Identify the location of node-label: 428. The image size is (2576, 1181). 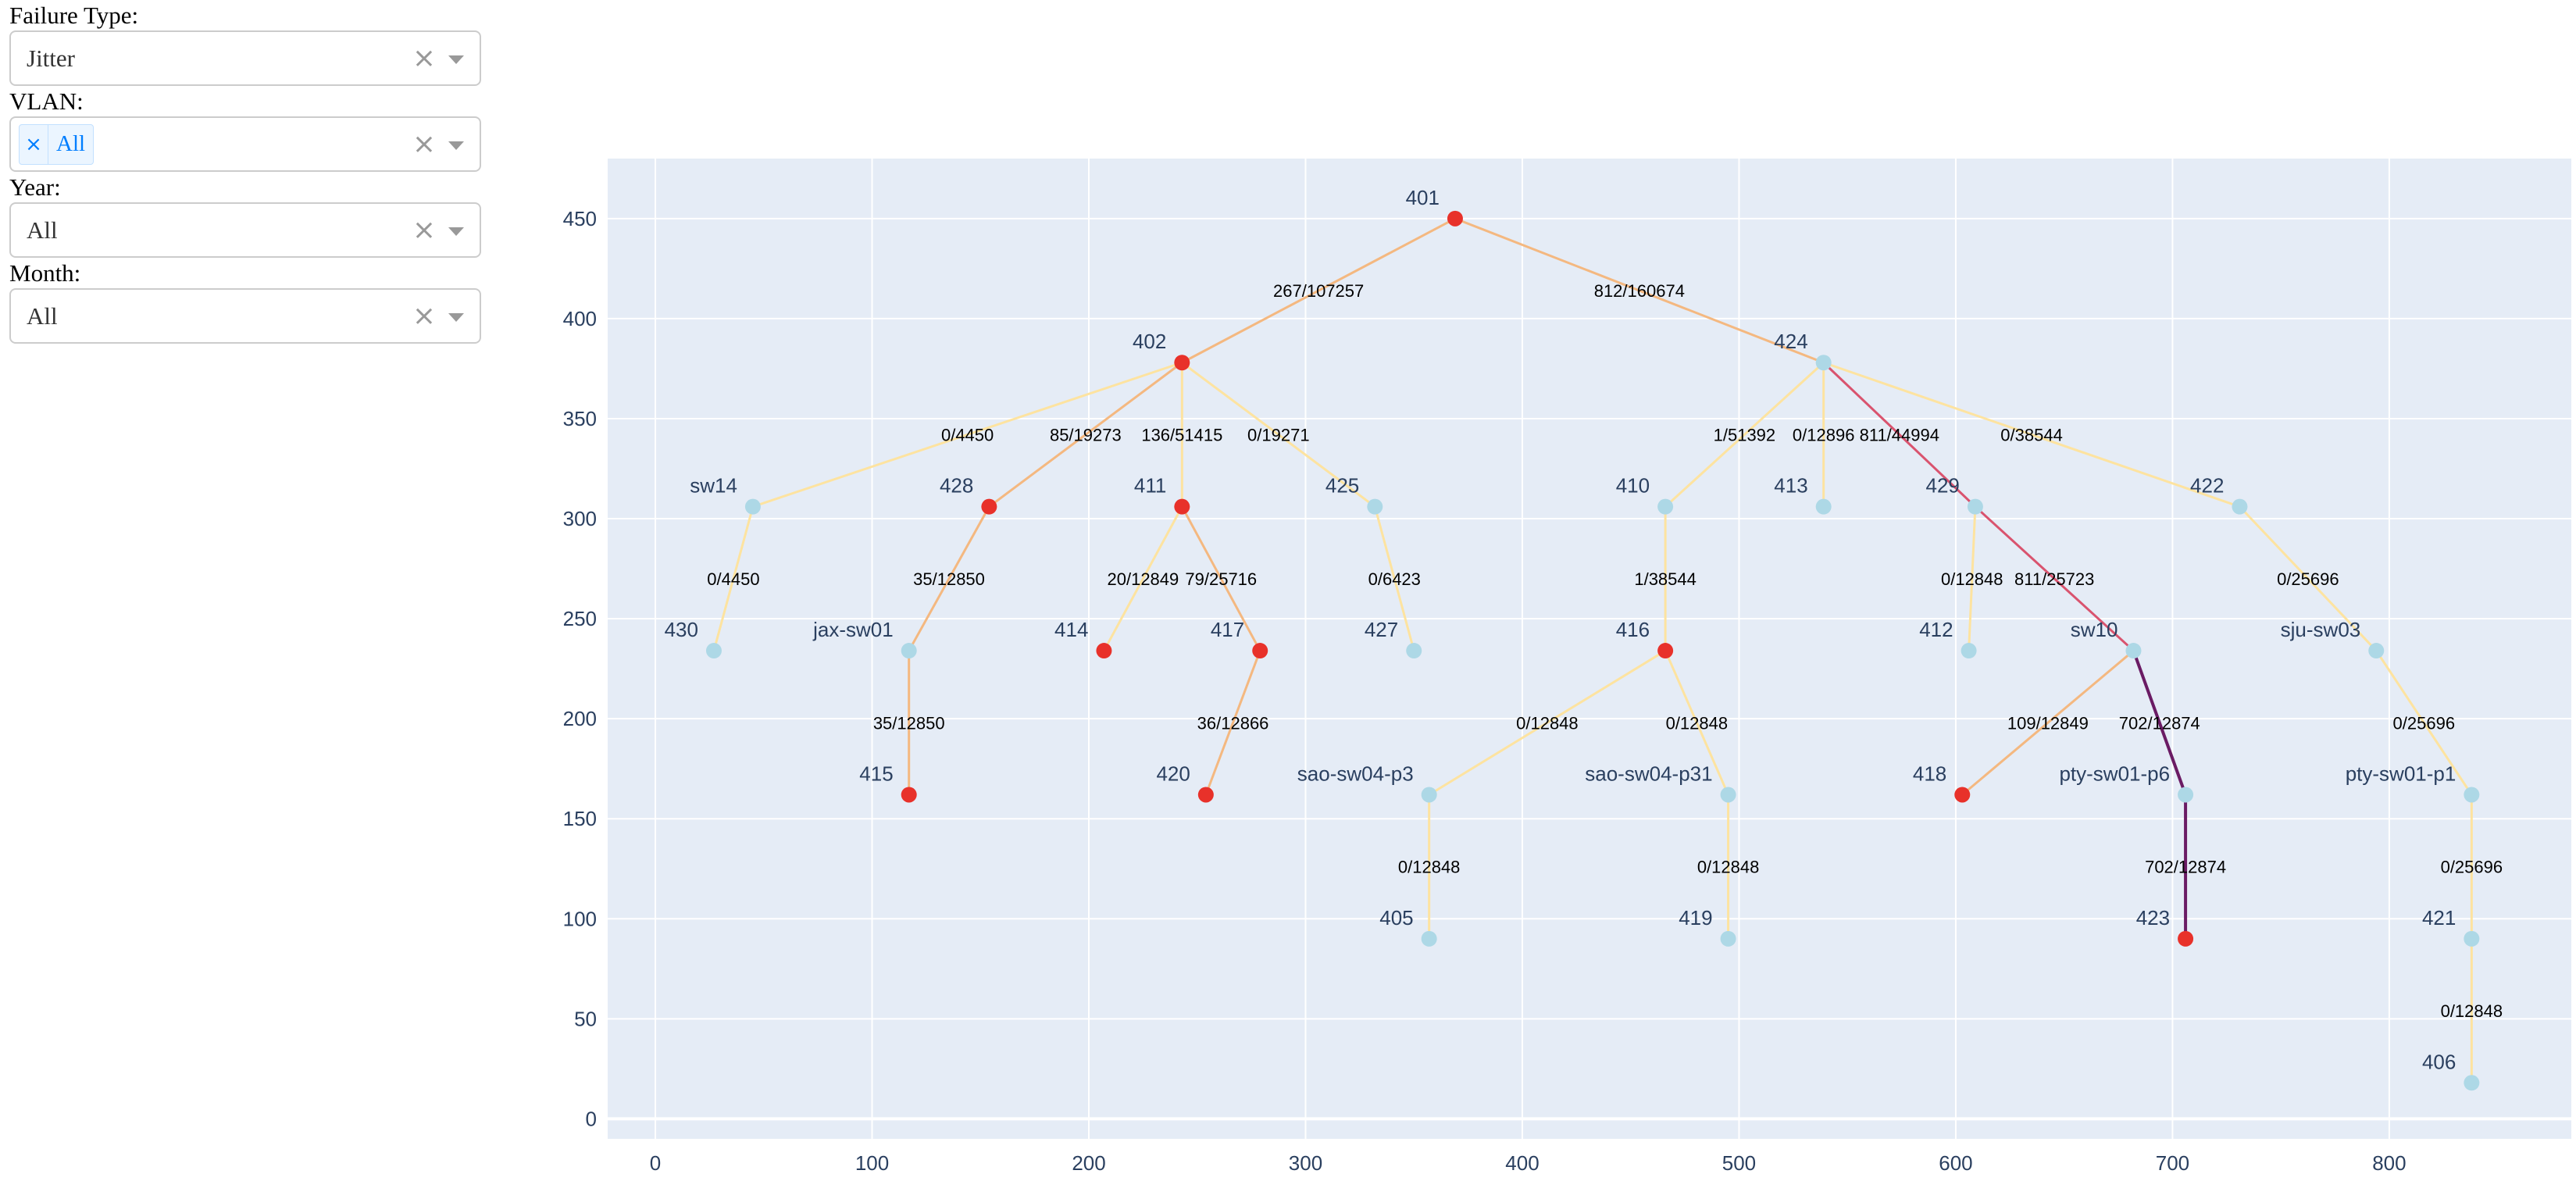
(956, 486).